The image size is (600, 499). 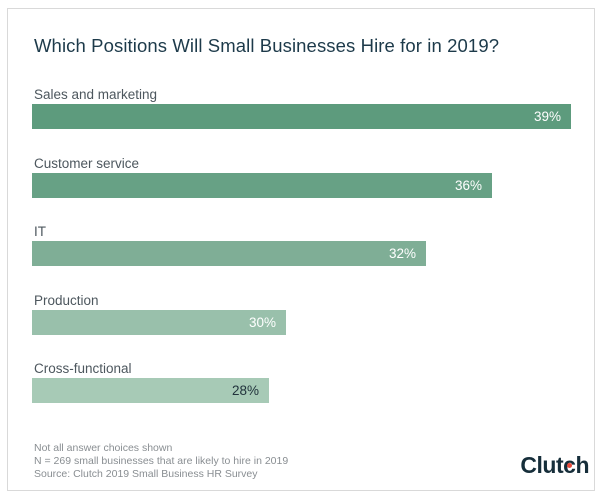 I want to click on bar-value-label: 39%, so click(x=547, y=116).